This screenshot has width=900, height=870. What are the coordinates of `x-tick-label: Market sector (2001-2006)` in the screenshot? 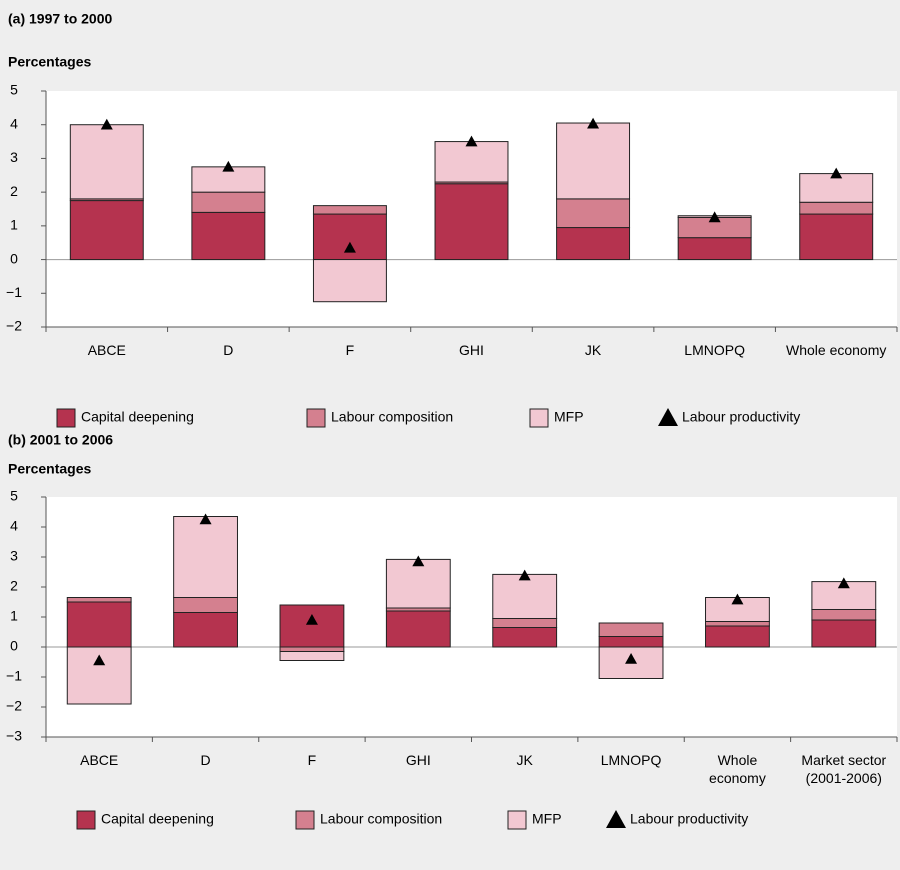 It's located at (844, 769).